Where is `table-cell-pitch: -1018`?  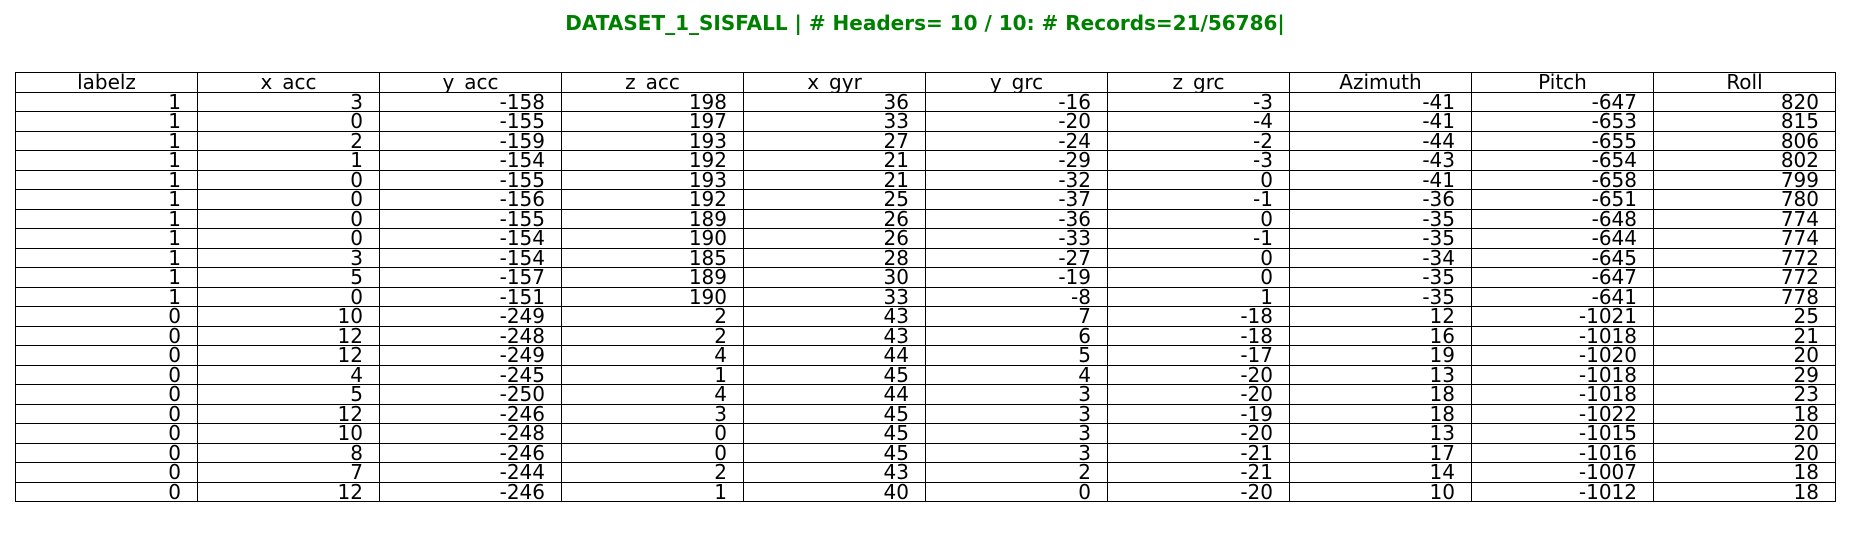
table-cell-pitch: -1018 is located at coordinates (1562, 394).